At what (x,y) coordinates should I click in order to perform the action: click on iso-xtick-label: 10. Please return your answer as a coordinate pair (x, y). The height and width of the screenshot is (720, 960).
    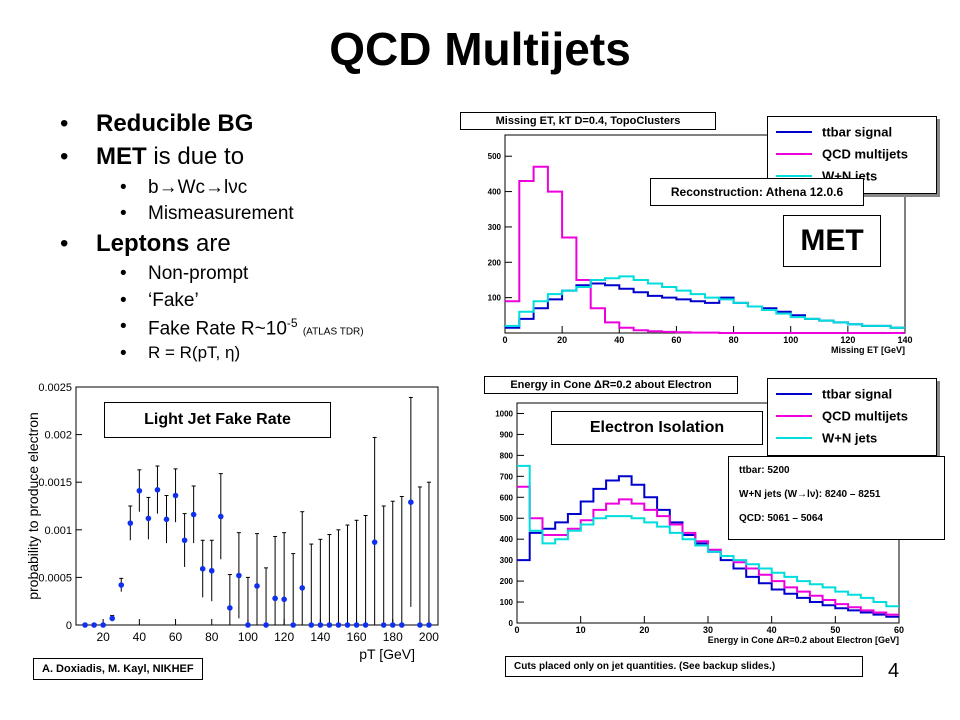
    Looking at the image, I should click on (581, 630).